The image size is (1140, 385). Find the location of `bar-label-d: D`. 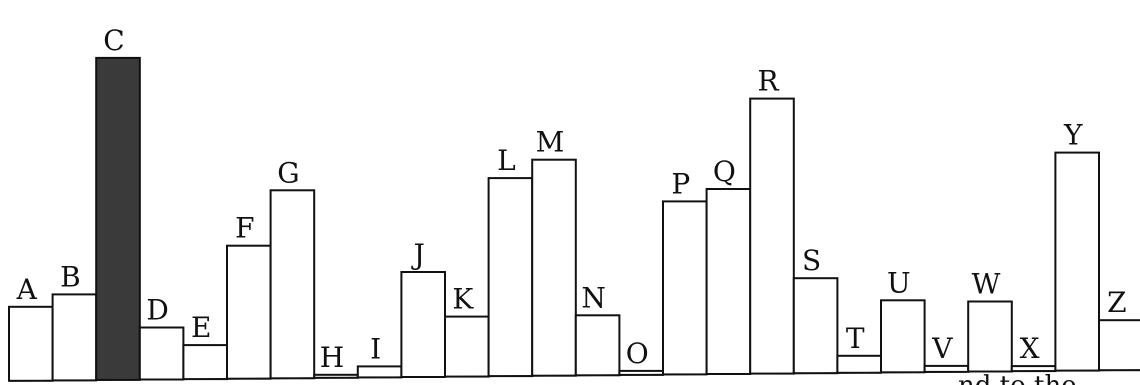

bar-label-d: D is located at coordinates (157, 310).